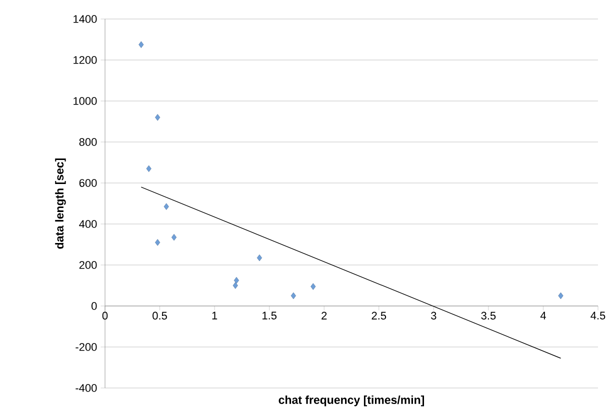 The image size is (610, 412). I want to click on x-tick-label: 4.5, so click(598, 316).